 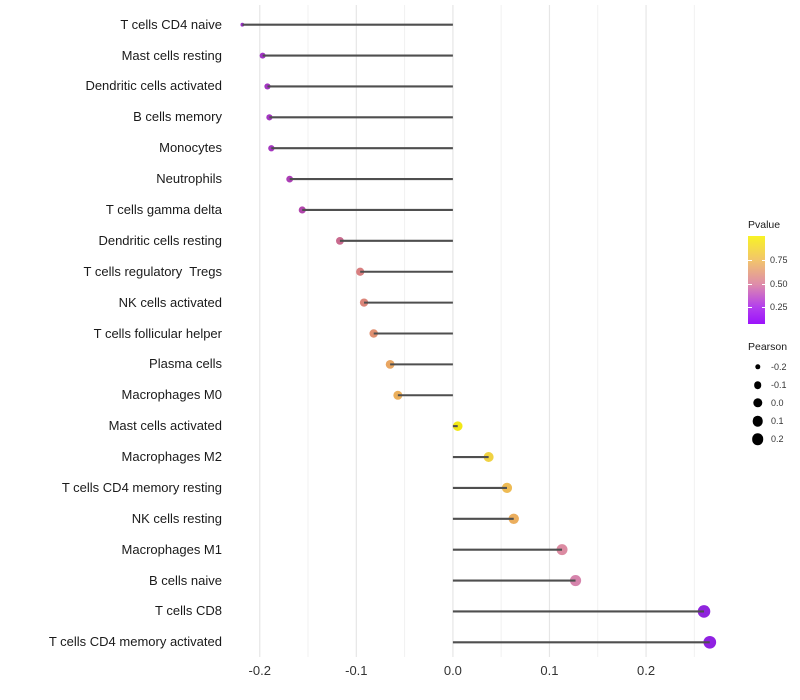 What do you see at coordinates (259, 670) in the screenshot?
I see `x-axis-tick-label: -0.2` at bounding box center [259, 670].